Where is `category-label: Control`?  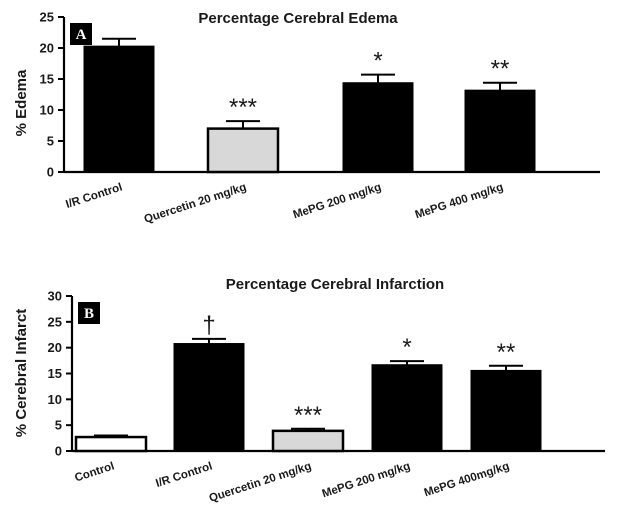
category-label: Control is located at coordinates (94, 472).